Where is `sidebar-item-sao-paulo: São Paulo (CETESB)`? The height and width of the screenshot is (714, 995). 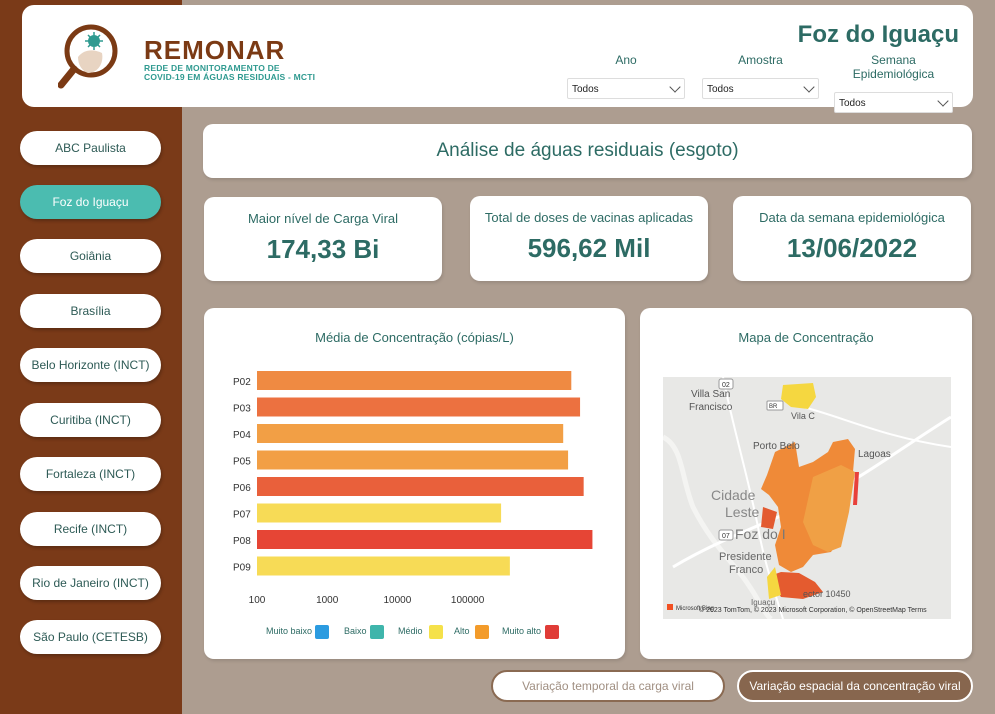
sidebar-item-sao-paulo: São Paulo (CETESB) is located at coordinates (90, 637).